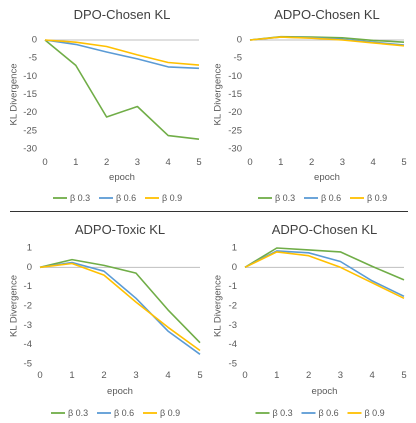  I want to click on chart-title: DPO-Chosen KL, so click(122, 14).